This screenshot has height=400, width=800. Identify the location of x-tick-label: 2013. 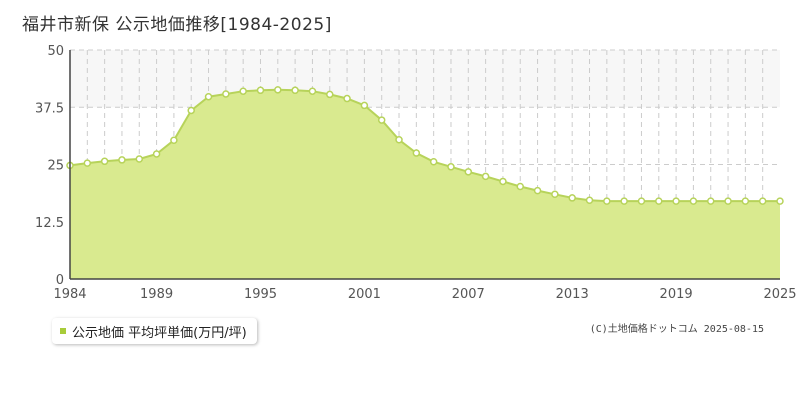
(572, 294).